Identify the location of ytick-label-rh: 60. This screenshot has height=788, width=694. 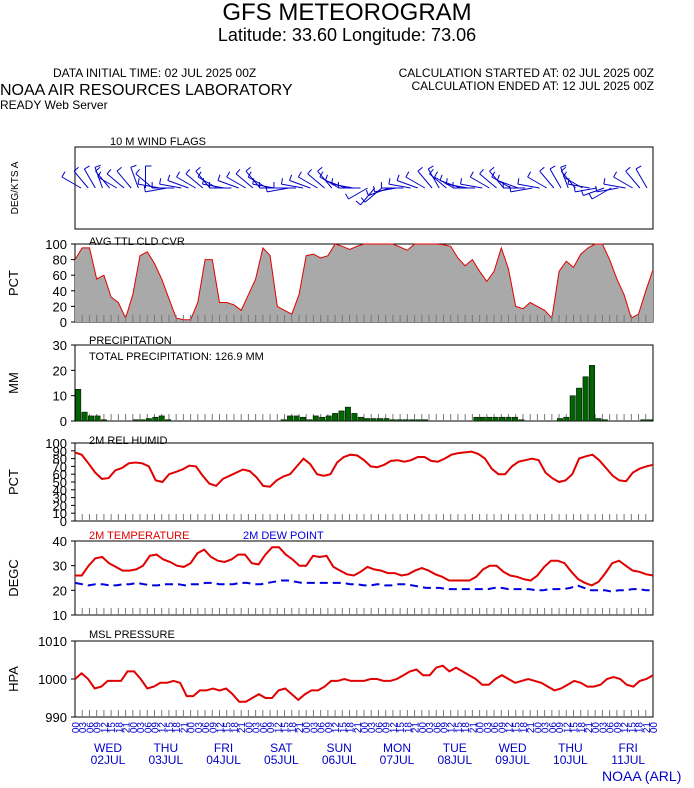
(60, 474).